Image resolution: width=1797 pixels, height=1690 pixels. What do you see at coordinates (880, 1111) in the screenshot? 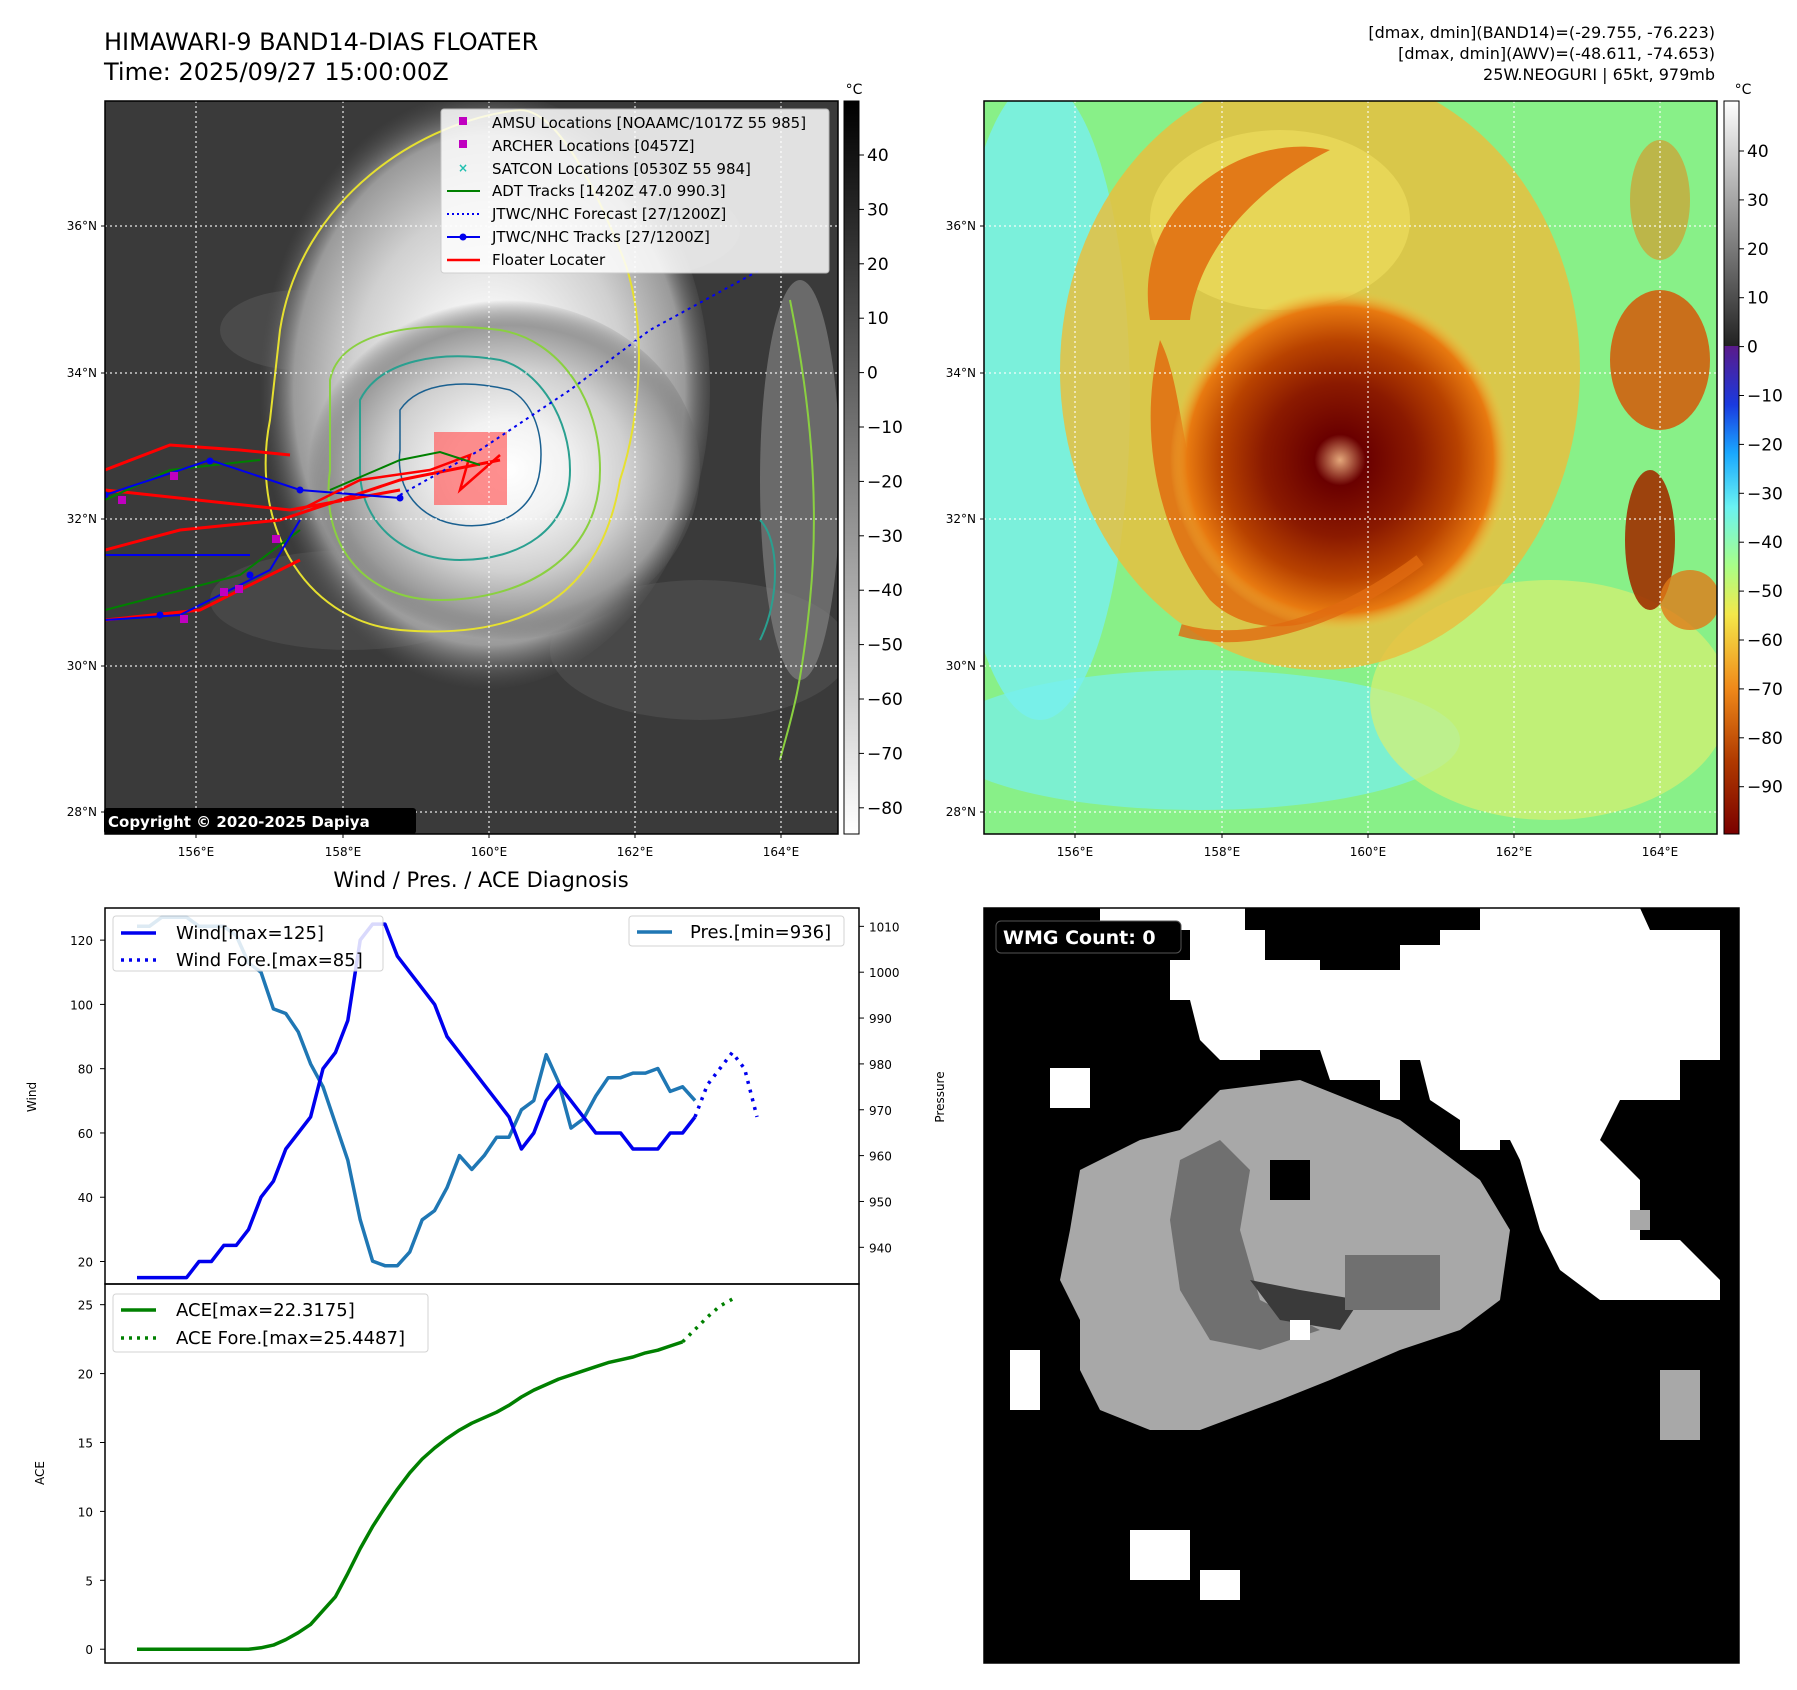
I see `ytick: 970` at bounding box center [880, 1111].